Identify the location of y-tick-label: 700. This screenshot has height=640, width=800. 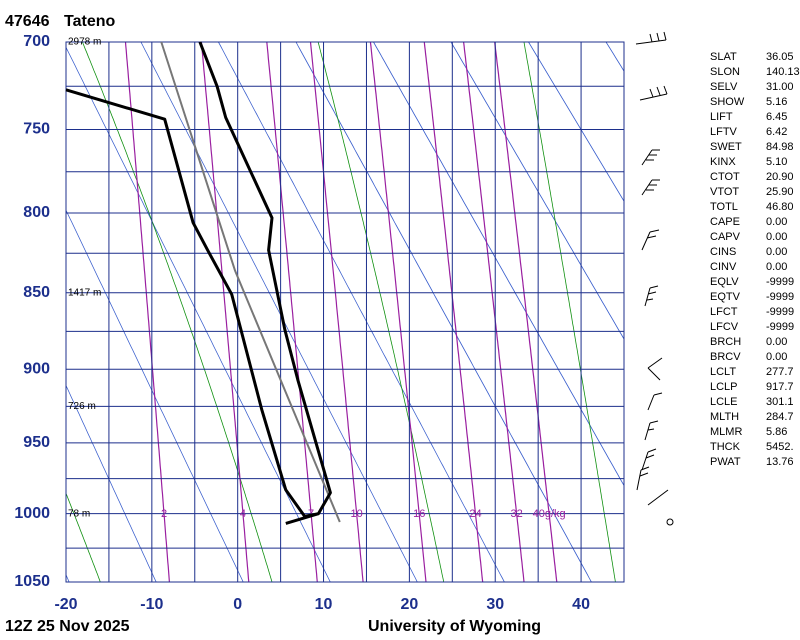
(36, 41).